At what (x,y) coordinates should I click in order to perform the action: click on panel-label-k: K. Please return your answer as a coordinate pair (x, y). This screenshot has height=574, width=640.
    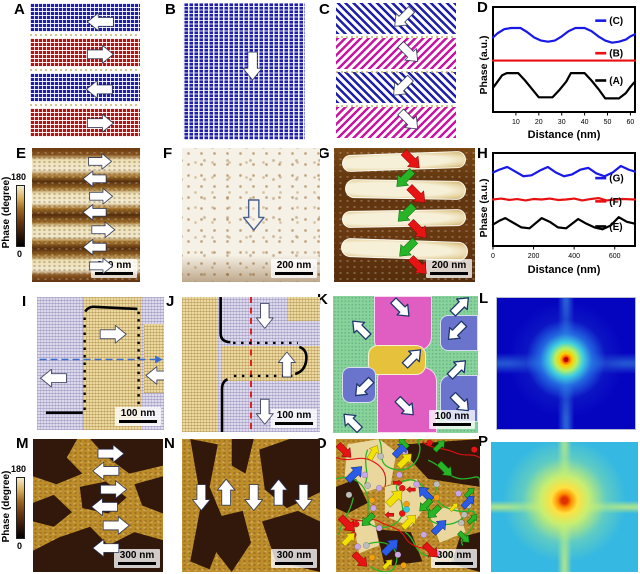
    Looking at the image, I should click on (322, 299).